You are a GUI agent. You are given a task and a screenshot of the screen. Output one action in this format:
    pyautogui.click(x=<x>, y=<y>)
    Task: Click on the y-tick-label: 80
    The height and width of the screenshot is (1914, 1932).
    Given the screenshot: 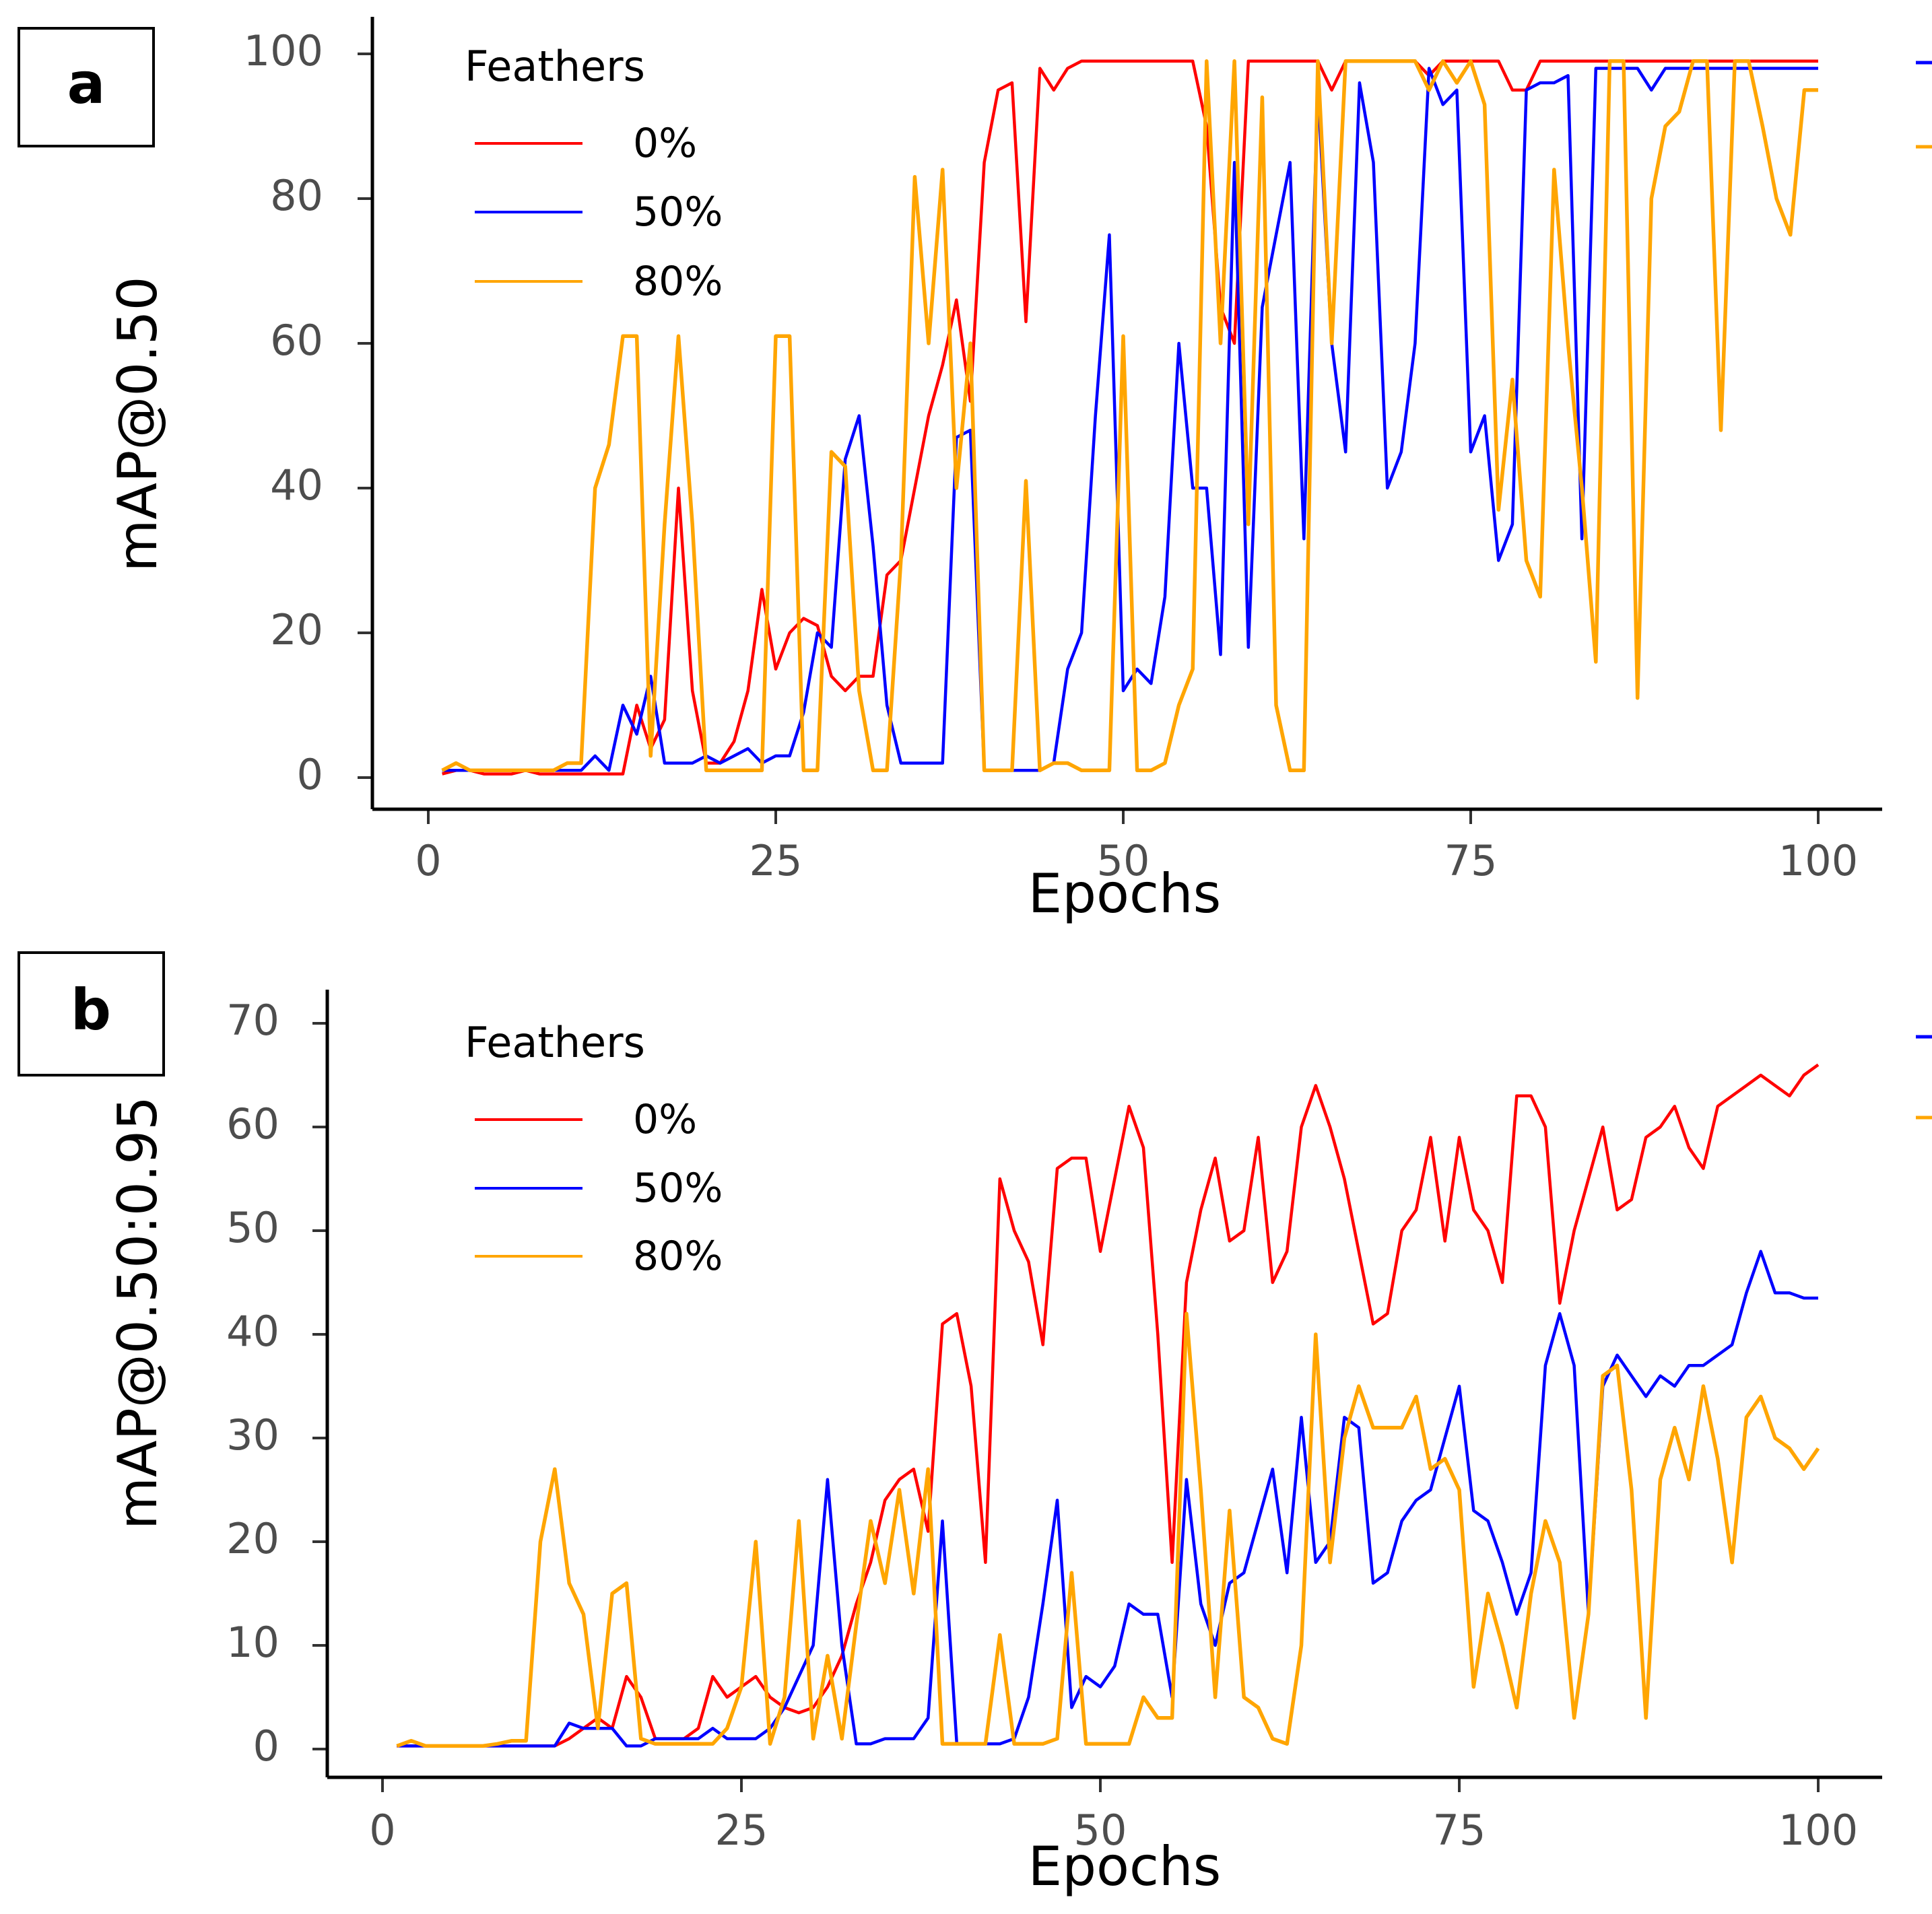 What is the action you would take?
    pyautogui.click(x=297, y=195)
    